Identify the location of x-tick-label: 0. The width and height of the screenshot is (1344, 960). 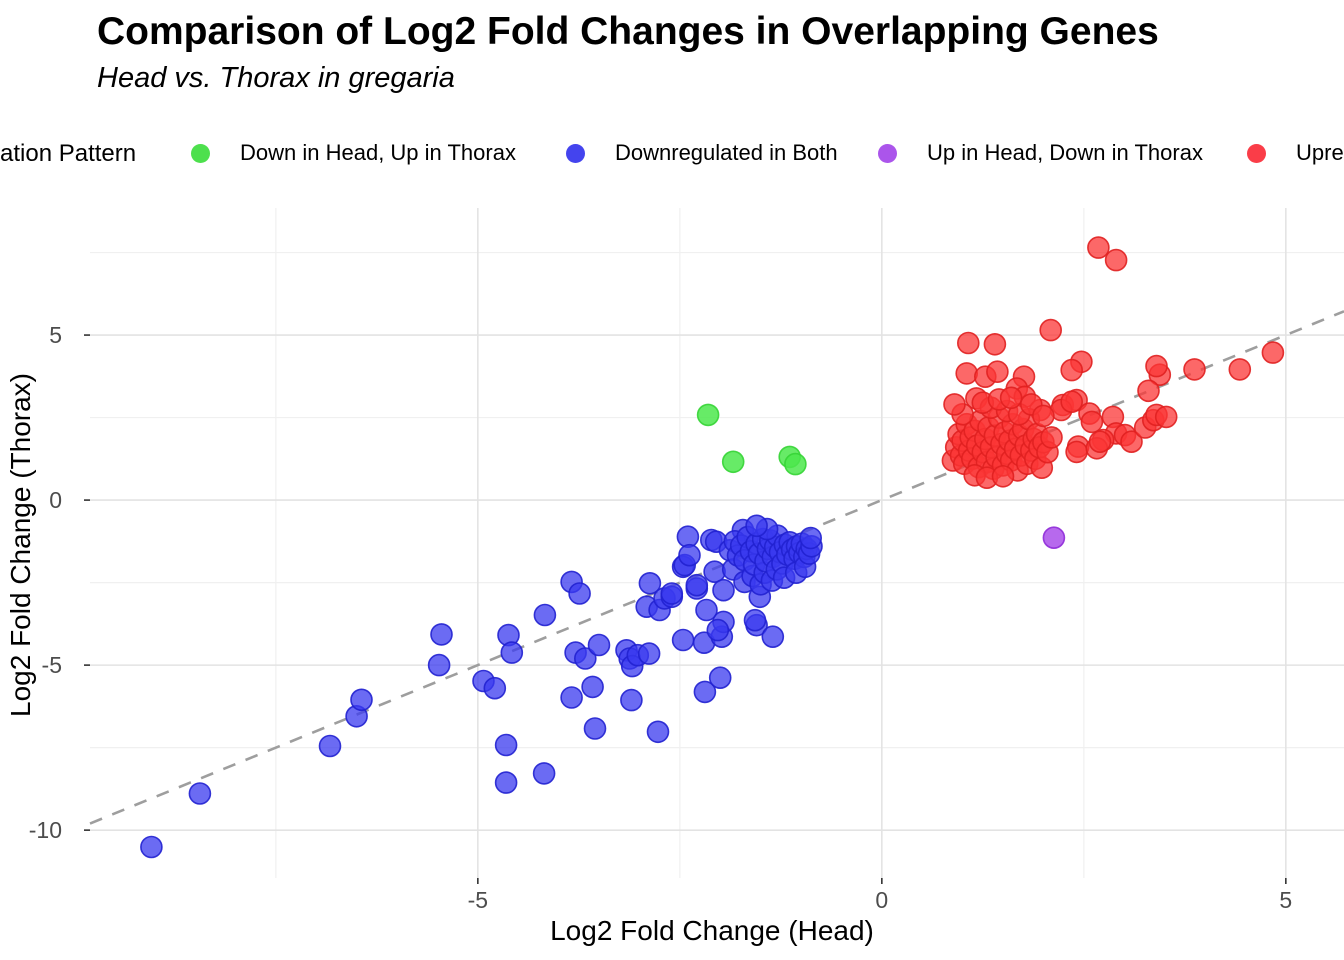
(881, 900).